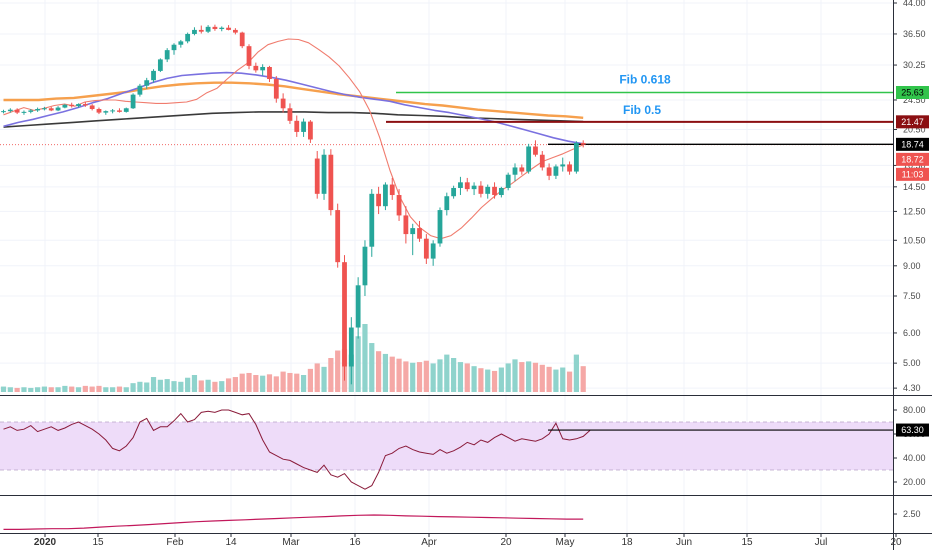  Describe the element at coordinates (914, 187) in the screenshot. I see `price-tick-label: 14.50` at that location.